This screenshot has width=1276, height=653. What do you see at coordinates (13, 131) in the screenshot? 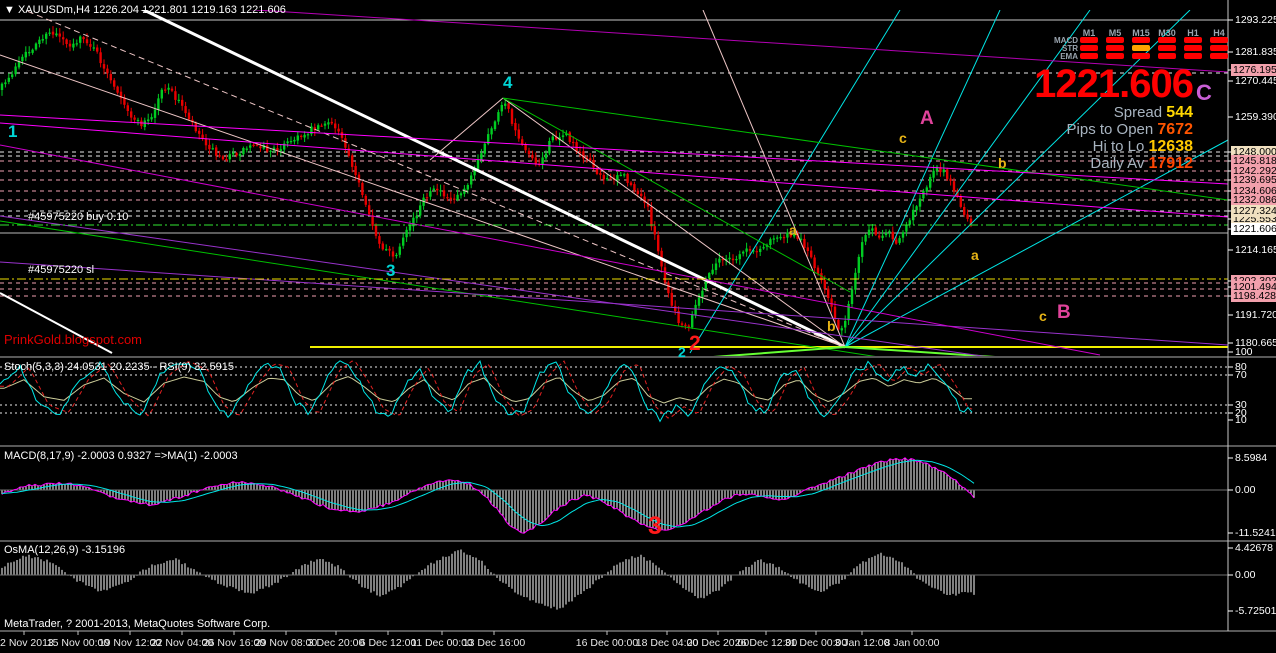
I see `wave-label-1: 1` at bounding box center [13, 131].